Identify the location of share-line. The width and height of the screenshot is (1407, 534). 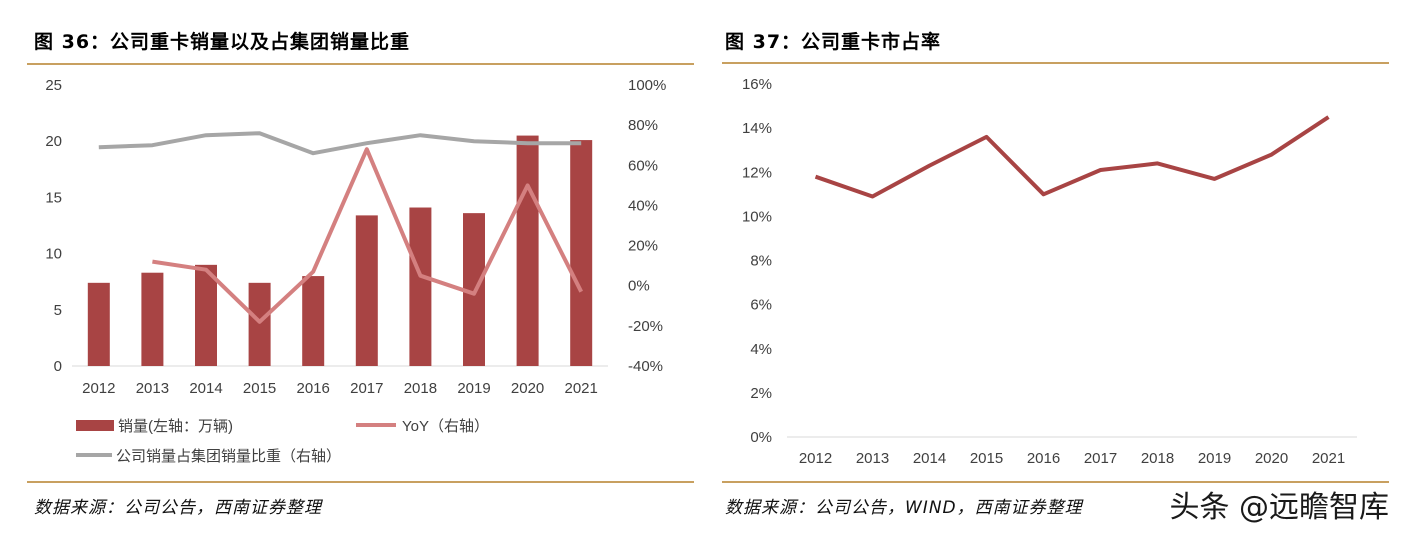
(340, 143).